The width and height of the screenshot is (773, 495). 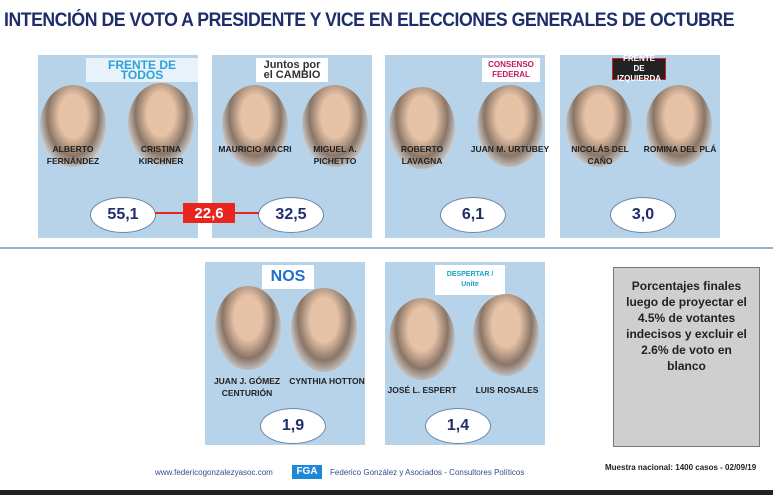 What do you see at coordinates (643, 215) in the screenshot?
I see `vote-value: 3,0` at bounding box center [643, 215].